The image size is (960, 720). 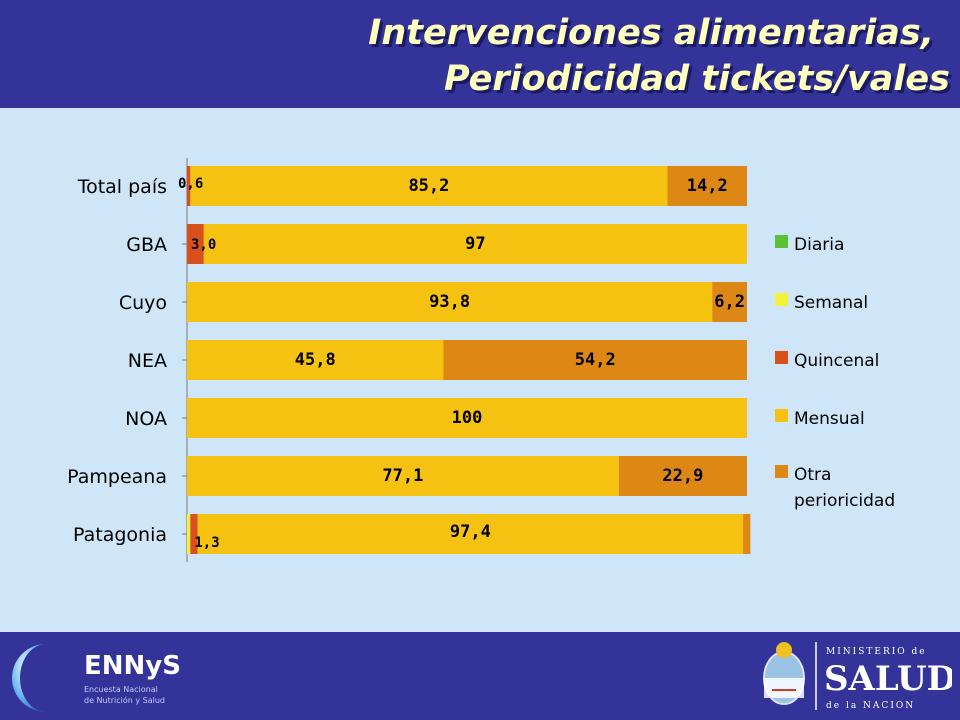 I want to click on ministerio-salud-logo: MINISTERIO de SALUD de la NACION, so click(x=857, y=676).